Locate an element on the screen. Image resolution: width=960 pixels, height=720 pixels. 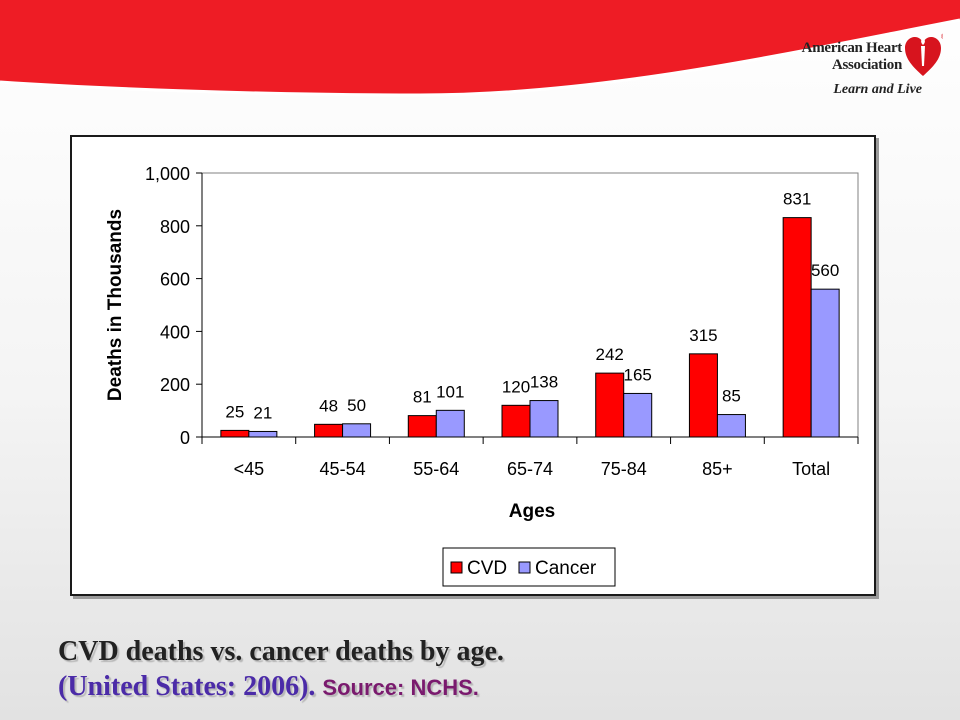
x-tick-label: 75-84 is located at coordinates (624, 469).